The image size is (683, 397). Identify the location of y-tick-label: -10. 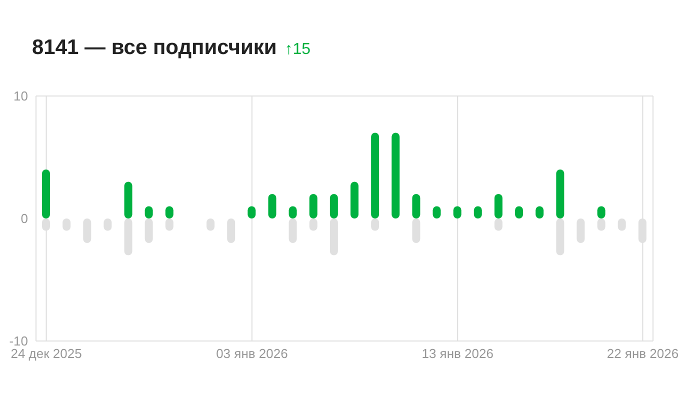
(18, 341).